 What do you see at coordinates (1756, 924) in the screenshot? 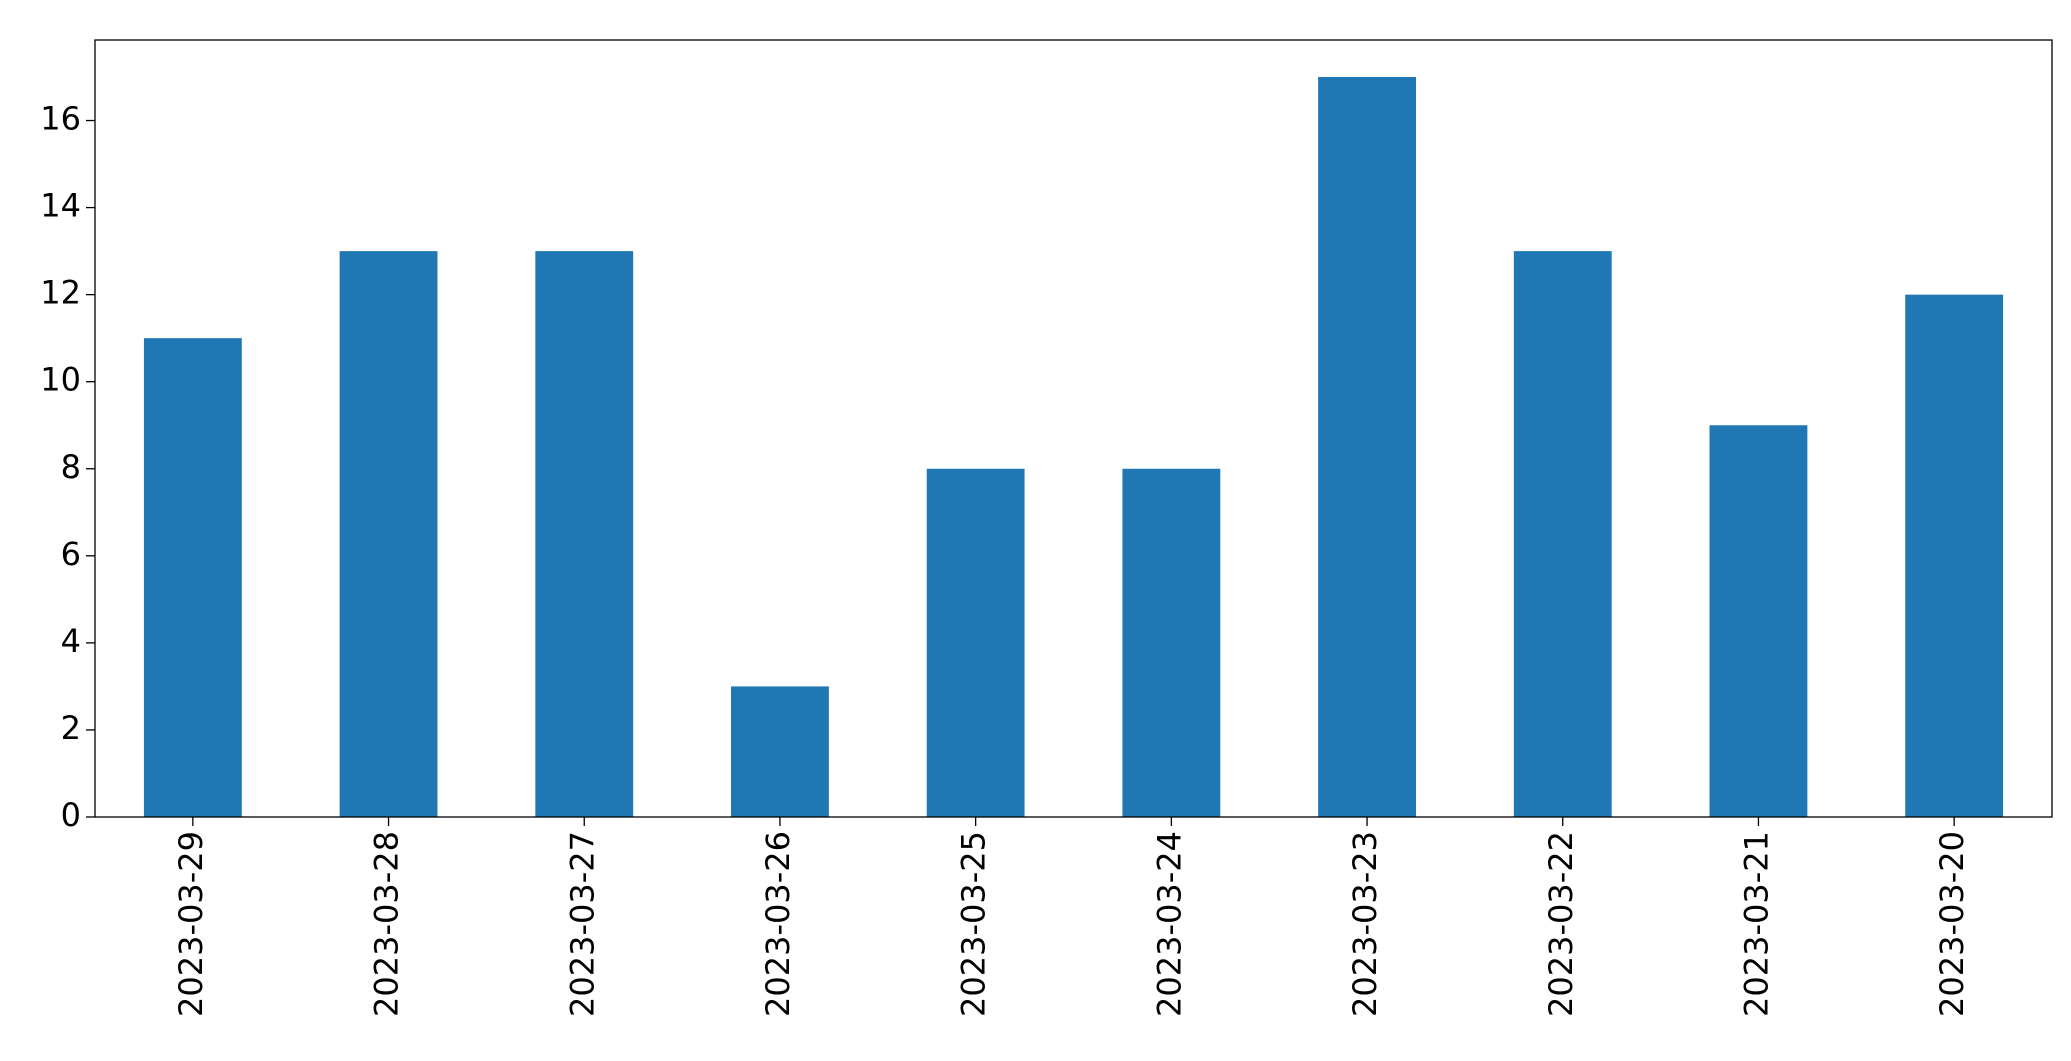
I see `x-tick-label: 2023-03-21` at bounding box center [1756, 924].